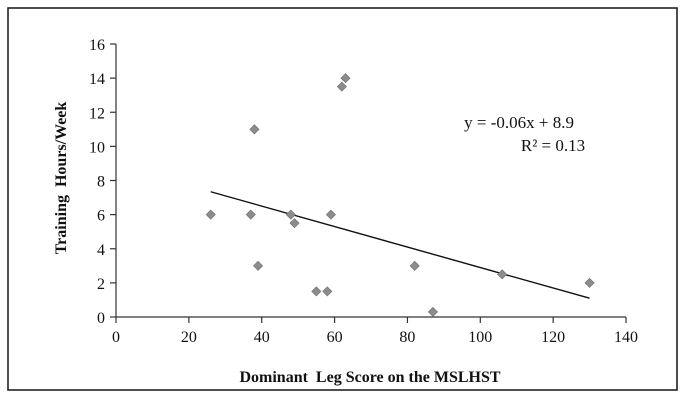 This screenshot has width=685, height=393. I want to click on y-tick-label: 10, so click(97, 147).